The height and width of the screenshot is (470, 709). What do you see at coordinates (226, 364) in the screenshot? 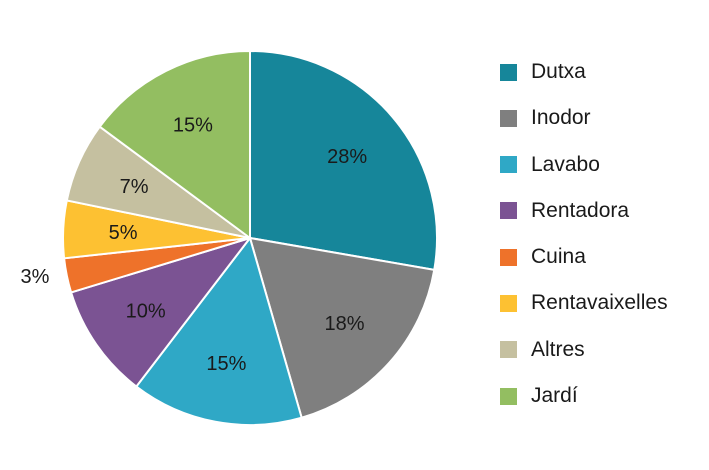
I see `data-label-lavabo: 15%` at bounding box center [226, 364].